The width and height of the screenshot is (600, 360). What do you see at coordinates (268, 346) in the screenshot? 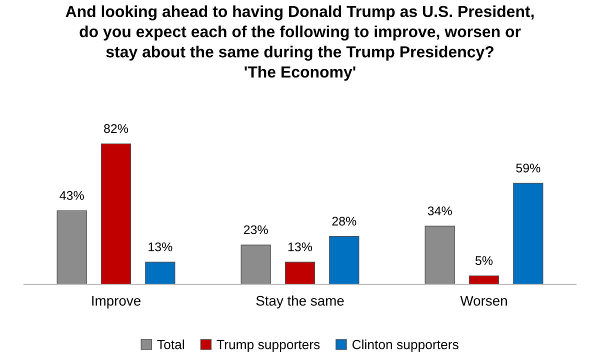
I see `legend-label: Trump supporters` at bounding box center [268, 346].